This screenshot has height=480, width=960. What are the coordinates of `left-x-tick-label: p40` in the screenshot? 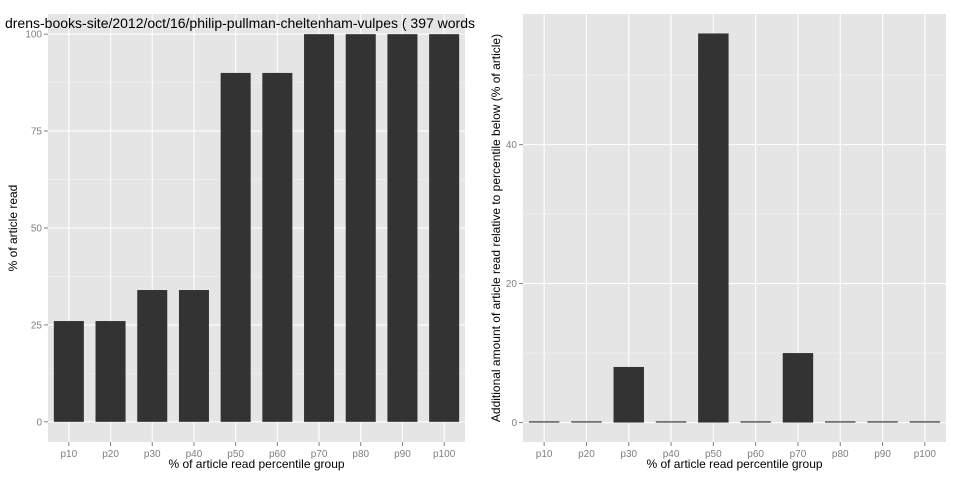 It's located at (194, 454).